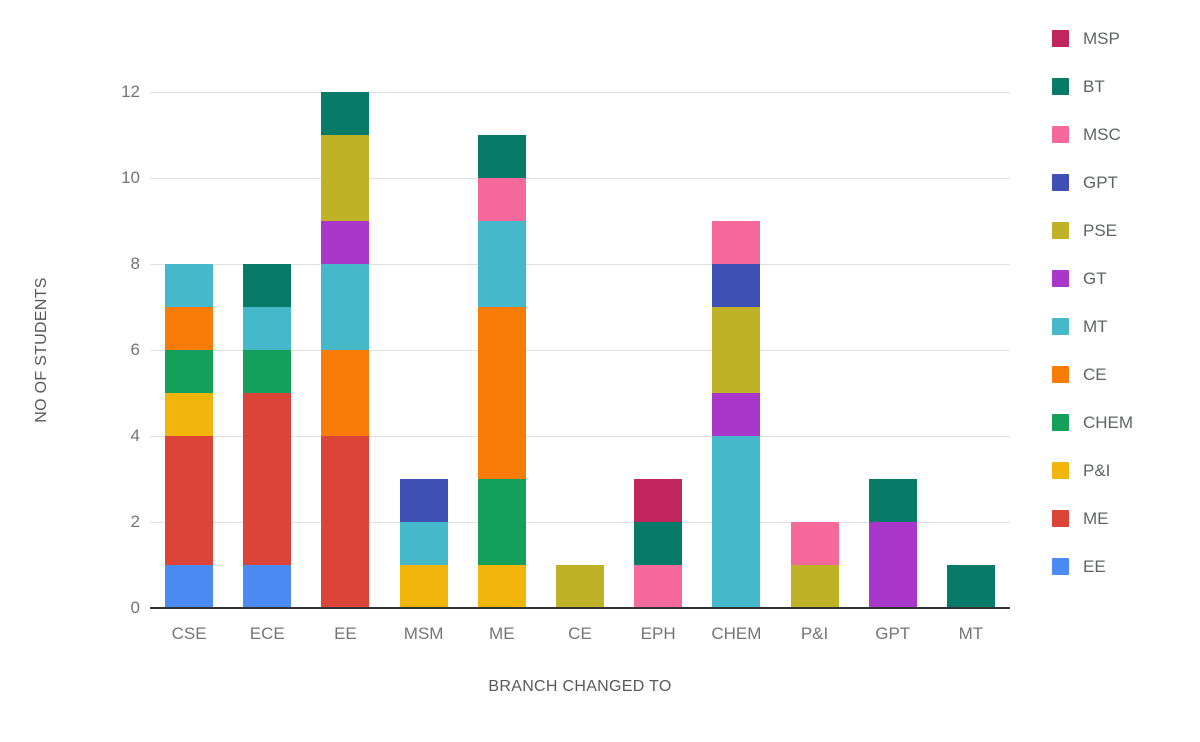  I want to click on legend-label: BT, so click(1094, 86).